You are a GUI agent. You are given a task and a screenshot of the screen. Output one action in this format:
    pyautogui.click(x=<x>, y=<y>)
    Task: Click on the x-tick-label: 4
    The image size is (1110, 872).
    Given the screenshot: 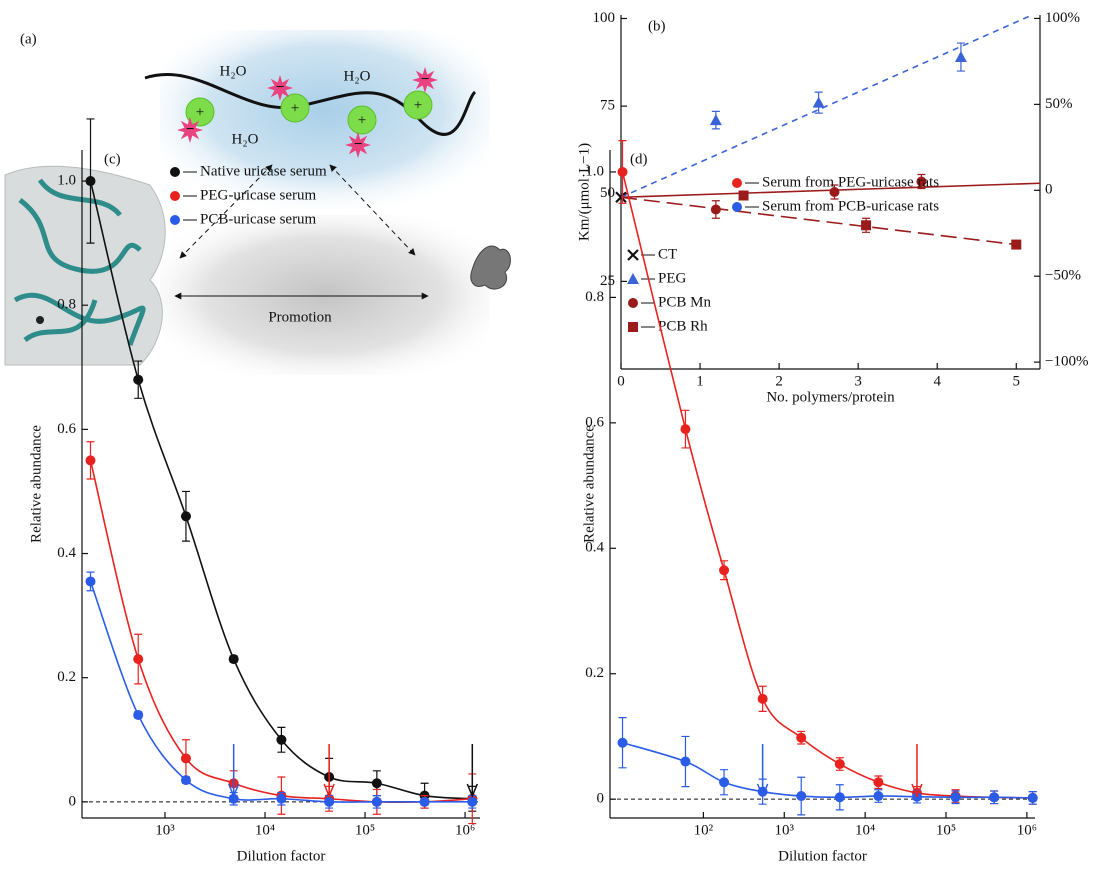 What is the action you would take?
    pyautogui.click(x=937, y=381)
    